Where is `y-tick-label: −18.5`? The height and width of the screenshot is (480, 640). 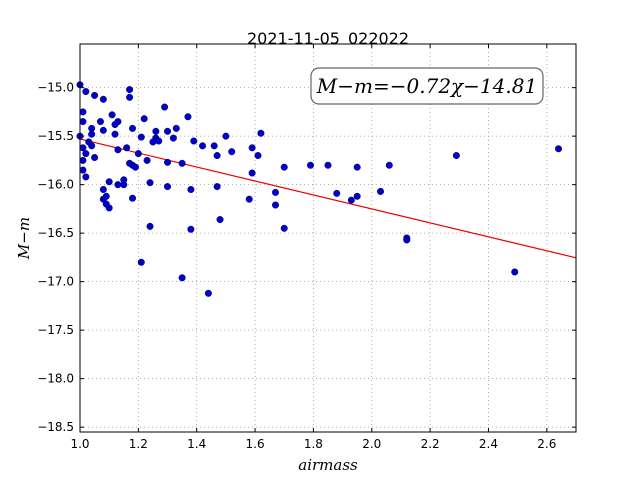
y-tick-label: −18.5 is located at coordinates (55, 427).